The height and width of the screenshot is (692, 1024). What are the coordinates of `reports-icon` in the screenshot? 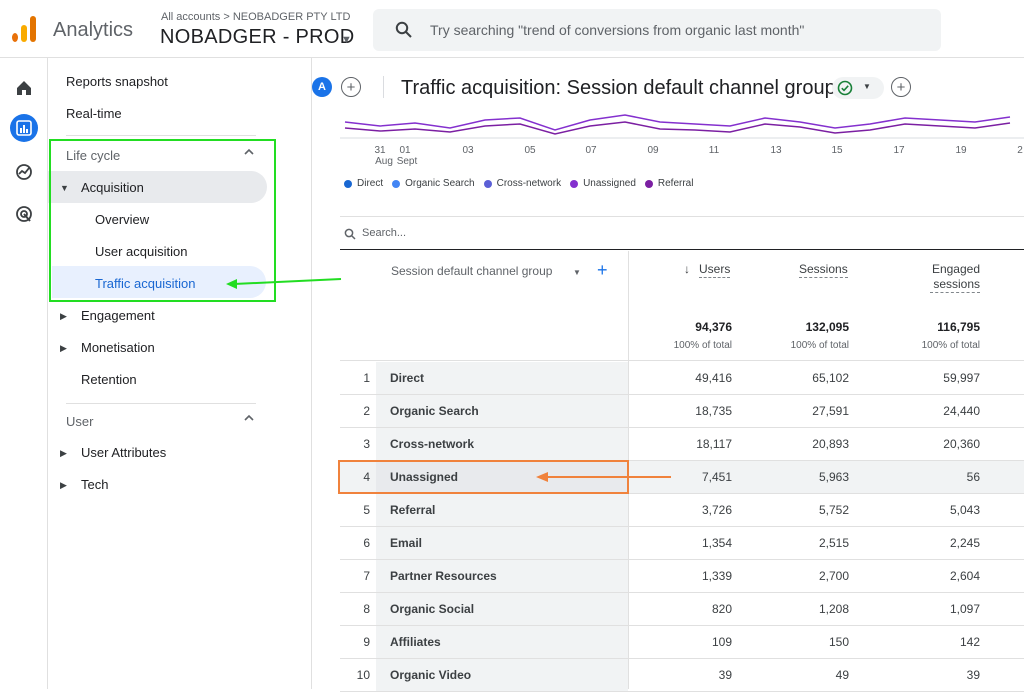 It's located at (24, 128).